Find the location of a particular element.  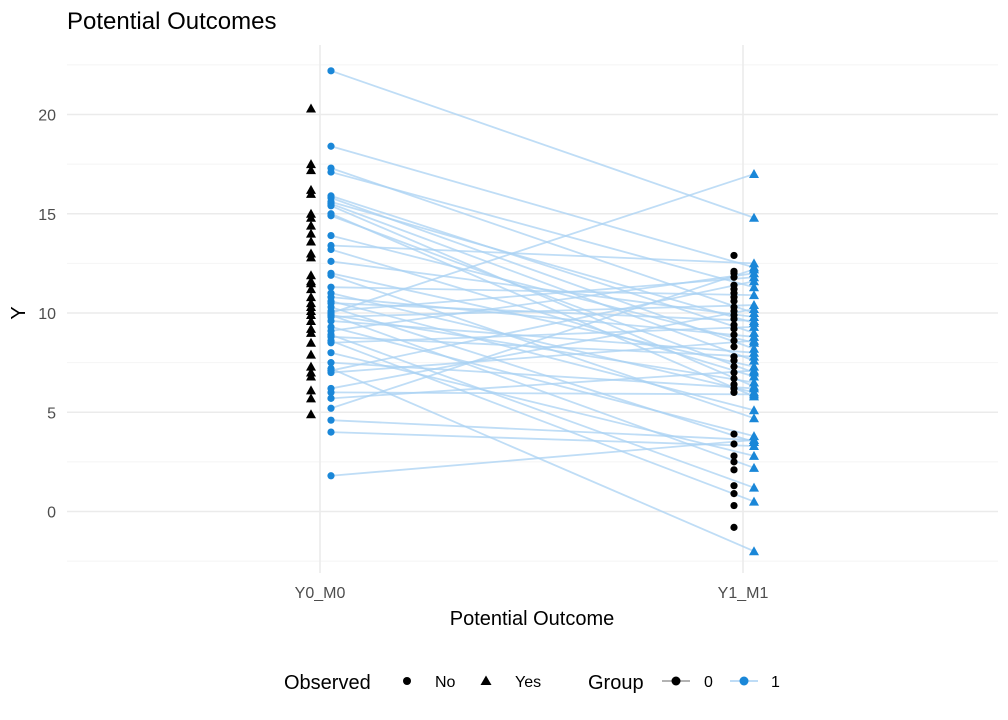

legend-observed-label-yes: Yes is located at coordinates (528, 682).